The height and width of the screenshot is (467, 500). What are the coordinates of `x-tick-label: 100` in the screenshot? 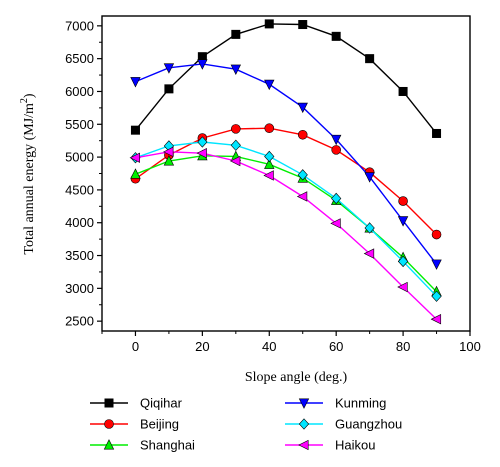 It's located at (470, 346).